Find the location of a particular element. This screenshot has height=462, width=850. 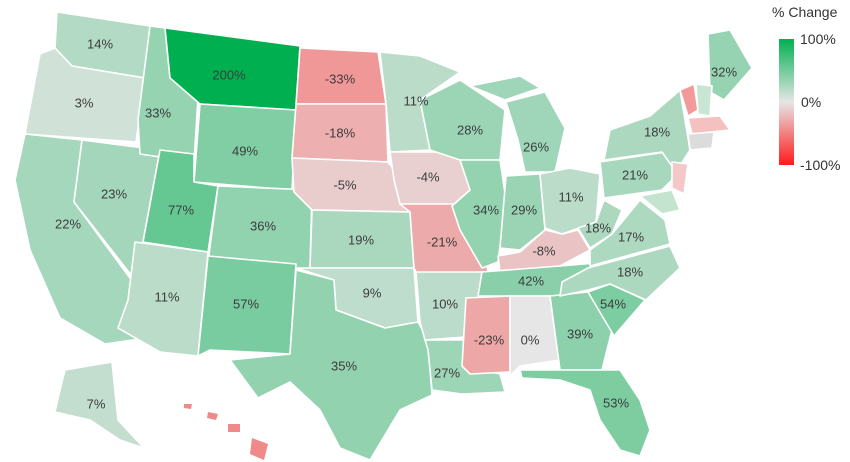

label-me: 32% is located at coordinates (724, 71).